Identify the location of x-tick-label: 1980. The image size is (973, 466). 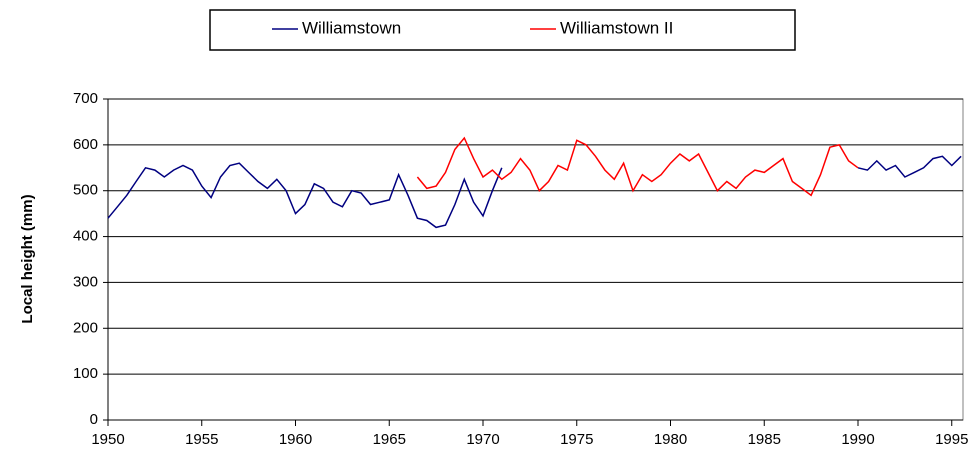
(670, 439).